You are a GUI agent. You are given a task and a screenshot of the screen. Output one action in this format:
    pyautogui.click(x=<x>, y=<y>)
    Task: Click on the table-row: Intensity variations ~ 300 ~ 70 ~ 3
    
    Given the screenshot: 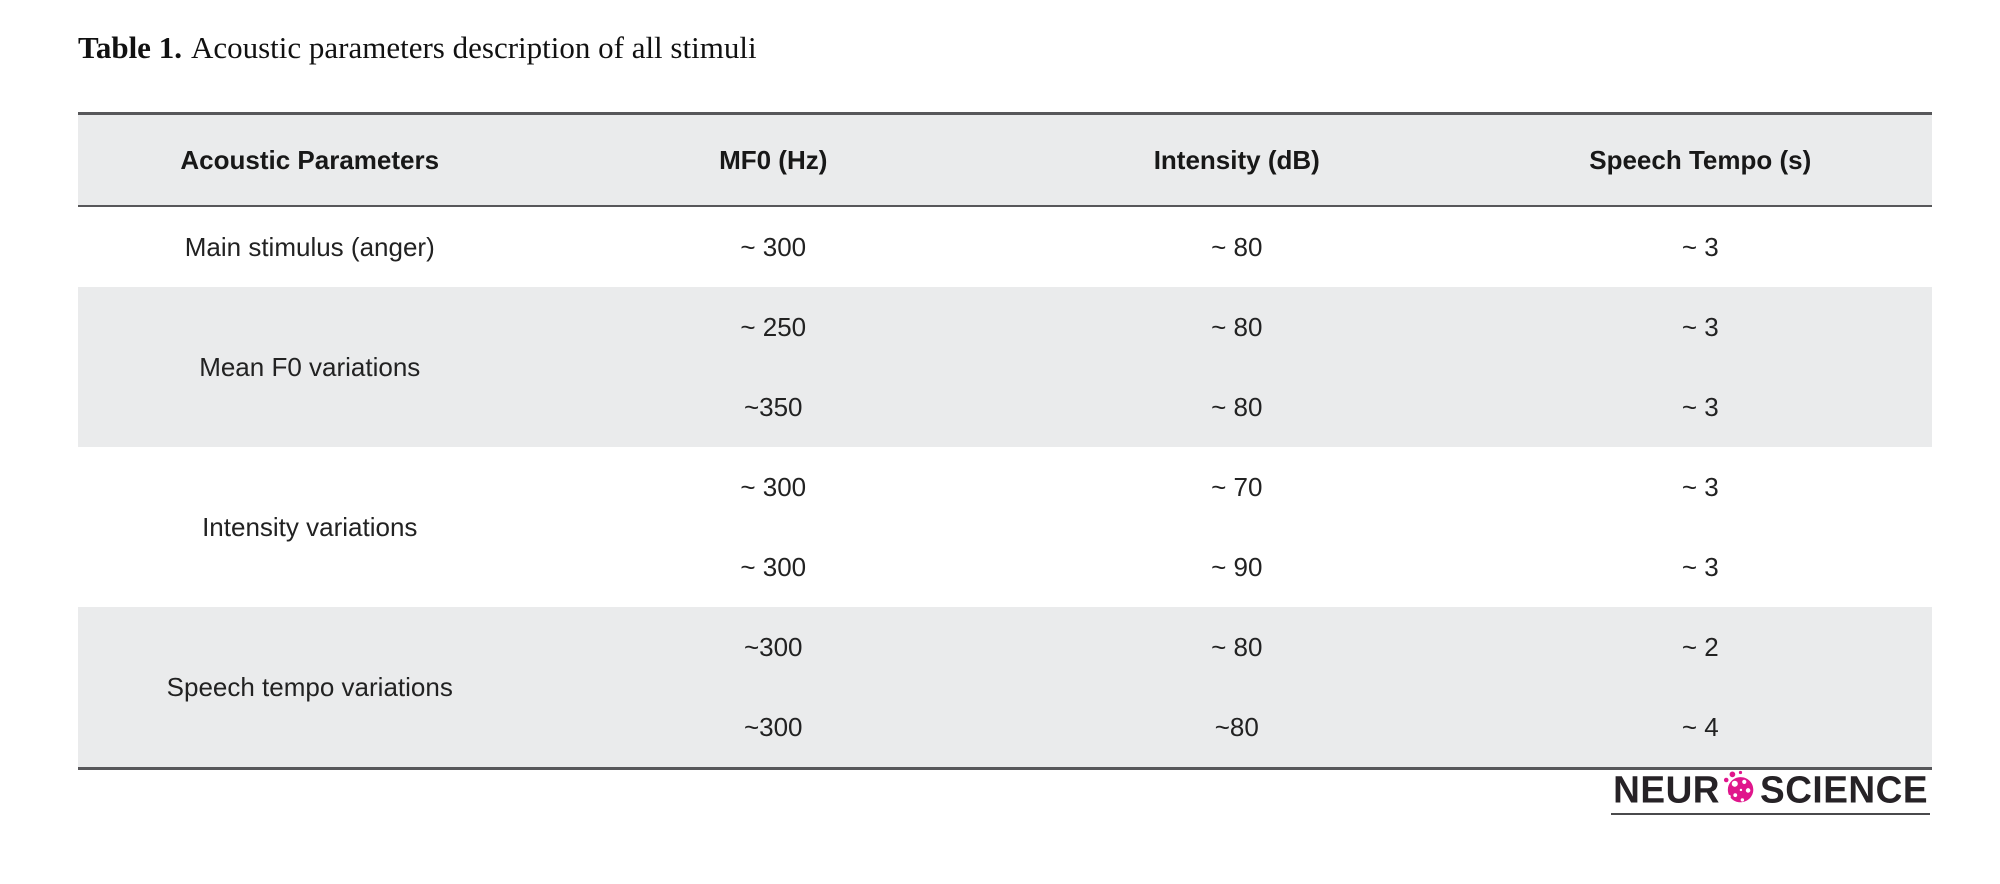 What is the action you would take?
    pyautogui.click(x=1005, y=494)
    